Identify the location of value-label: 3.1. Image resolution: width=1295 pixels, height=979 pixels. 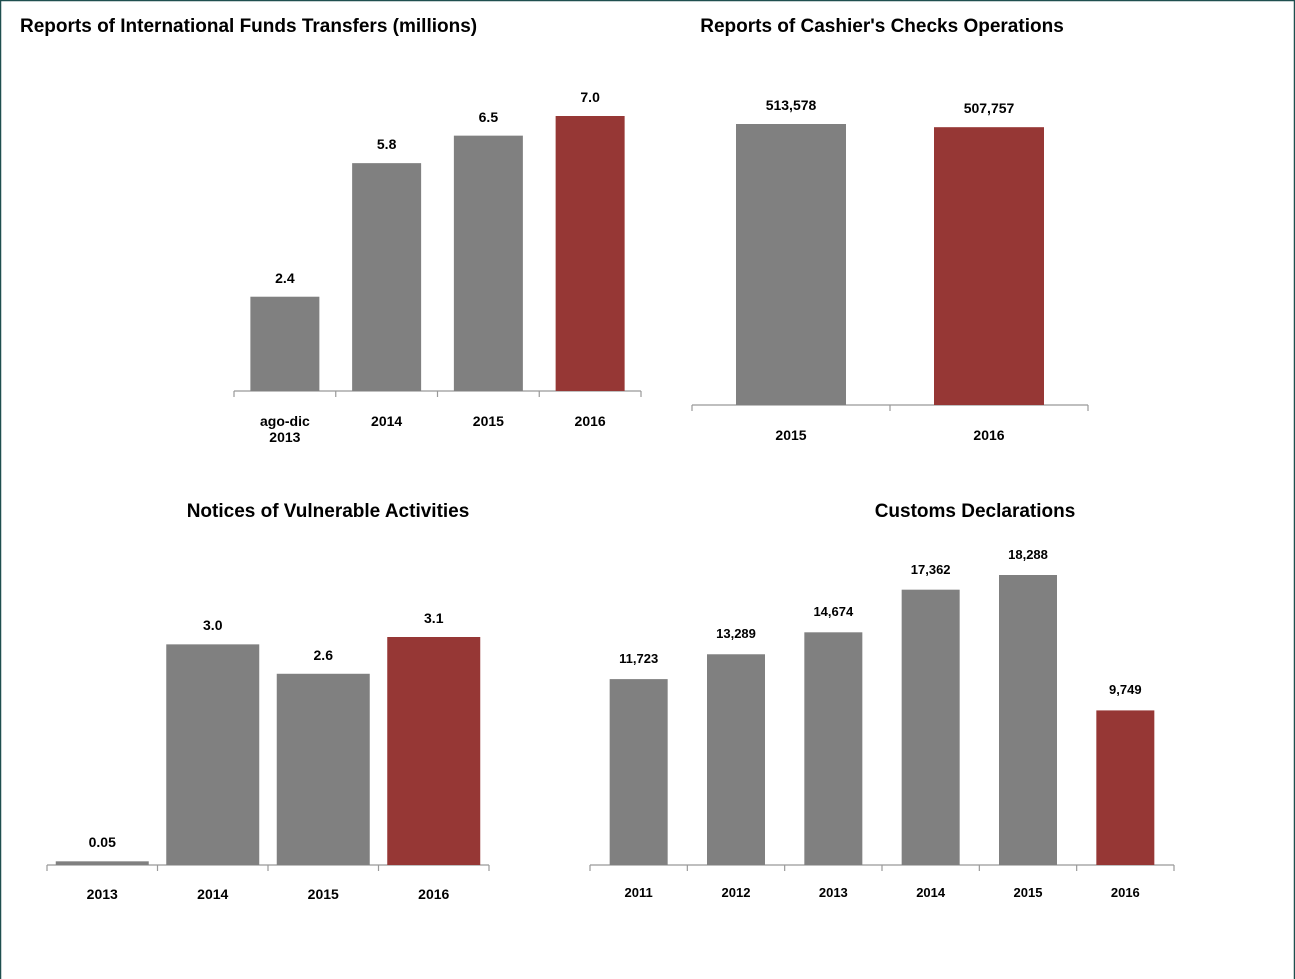
(434, 618).